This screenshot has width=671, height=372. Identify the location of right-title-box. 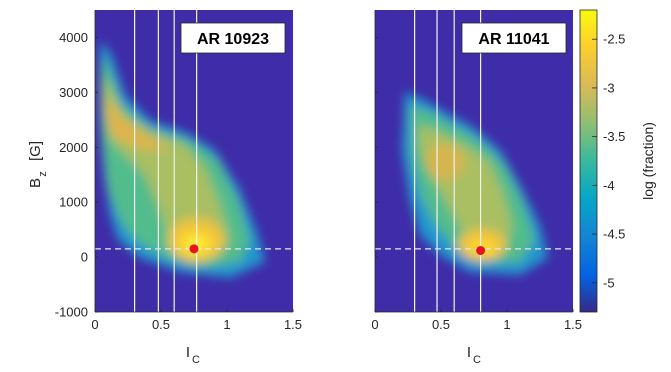
(514, 38).